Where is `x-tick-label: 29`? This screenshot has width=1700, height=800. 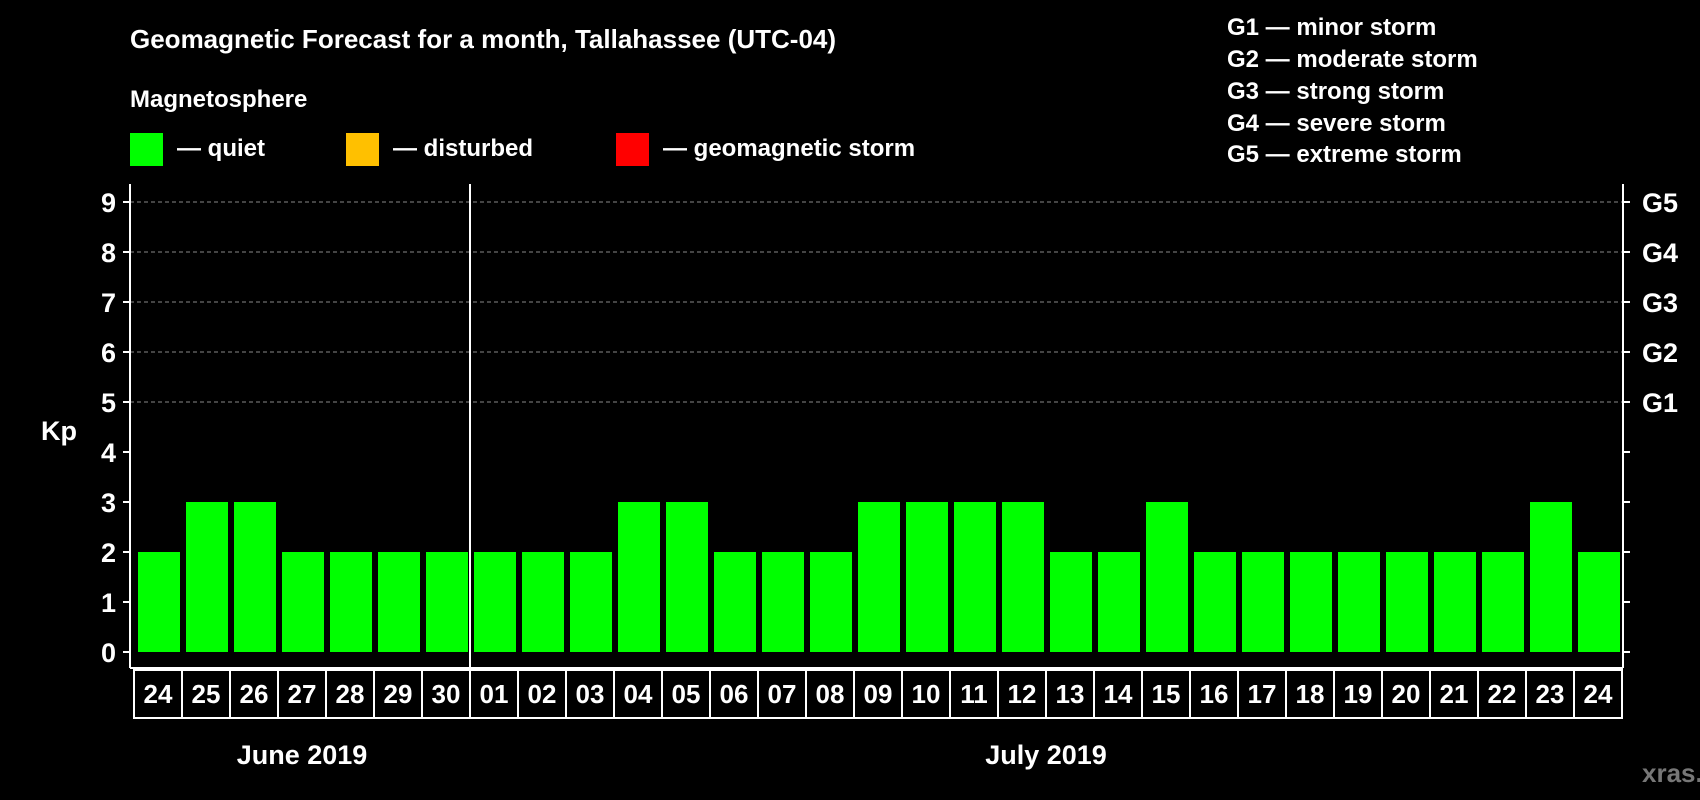
x-tick-label: 29 is located at coordinates (398, 694).